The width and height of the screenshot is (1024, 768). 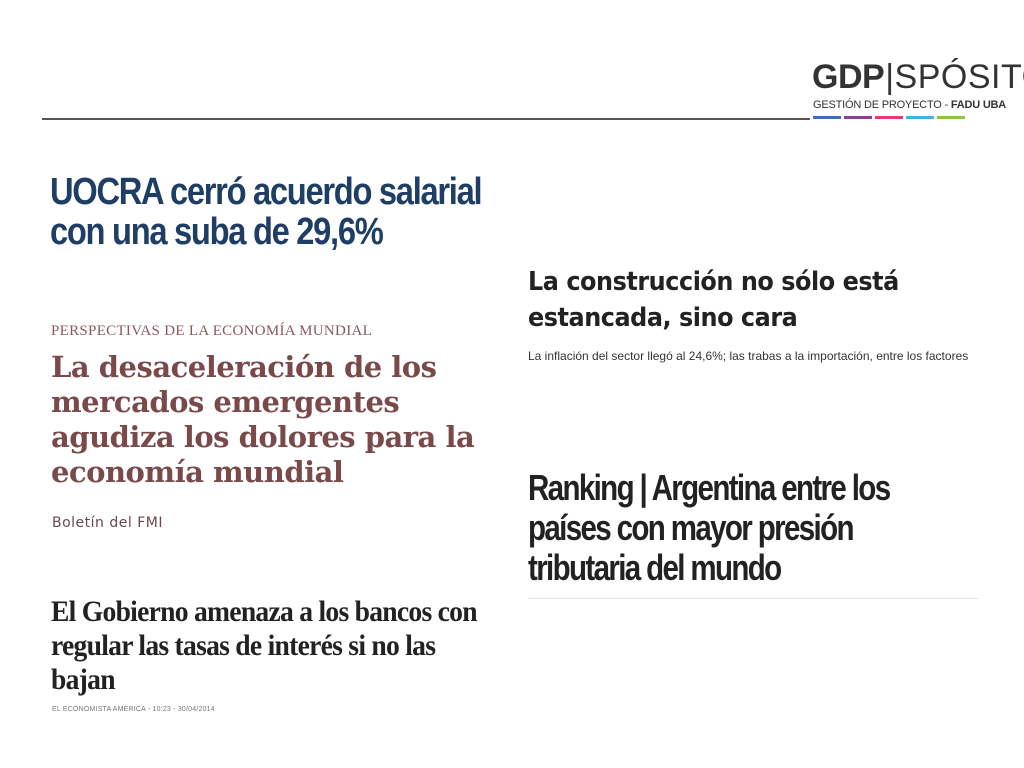 I want to click on logo-color-bars, so click(x=889, y=117).